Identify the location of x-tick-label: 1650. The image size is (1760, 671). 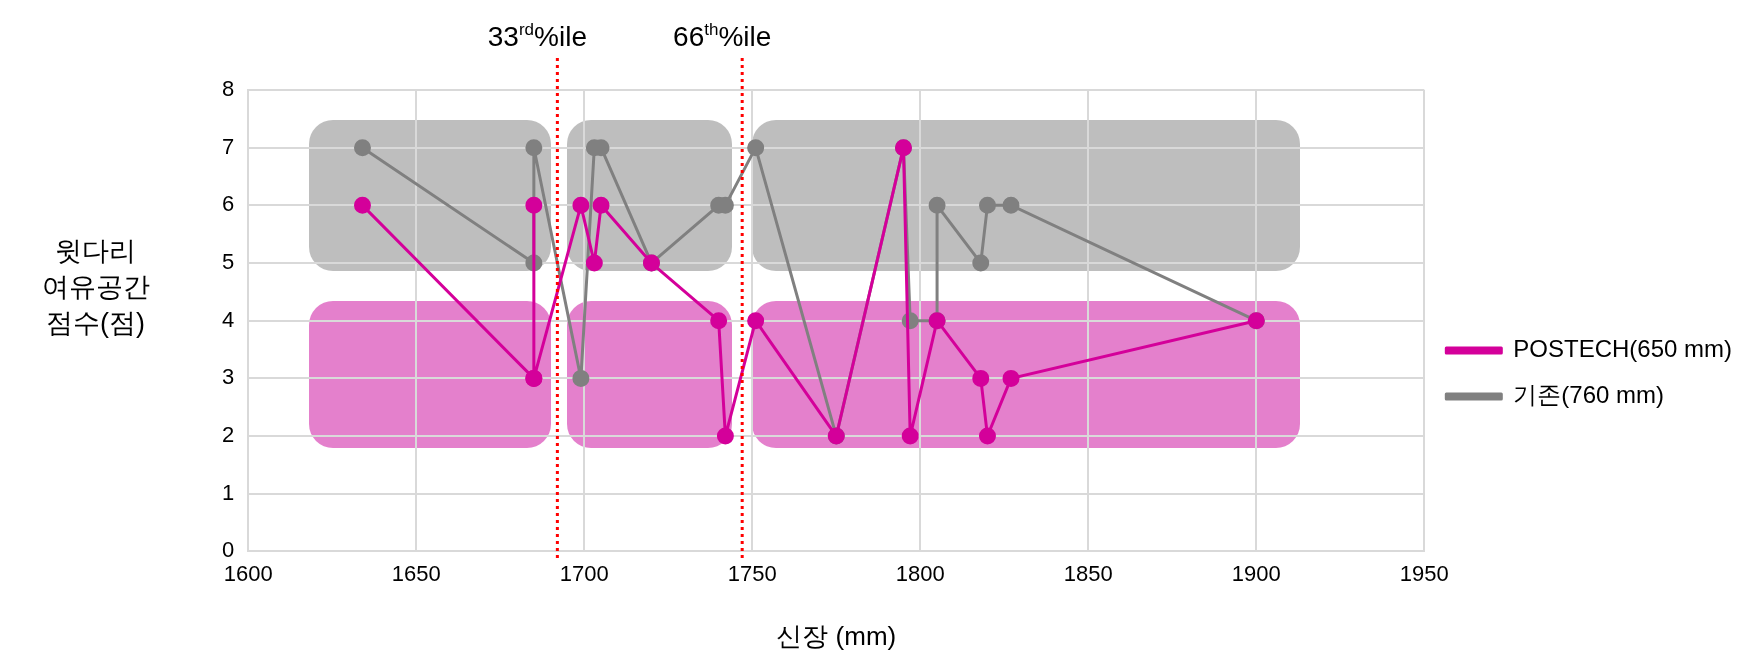
(416, 573).